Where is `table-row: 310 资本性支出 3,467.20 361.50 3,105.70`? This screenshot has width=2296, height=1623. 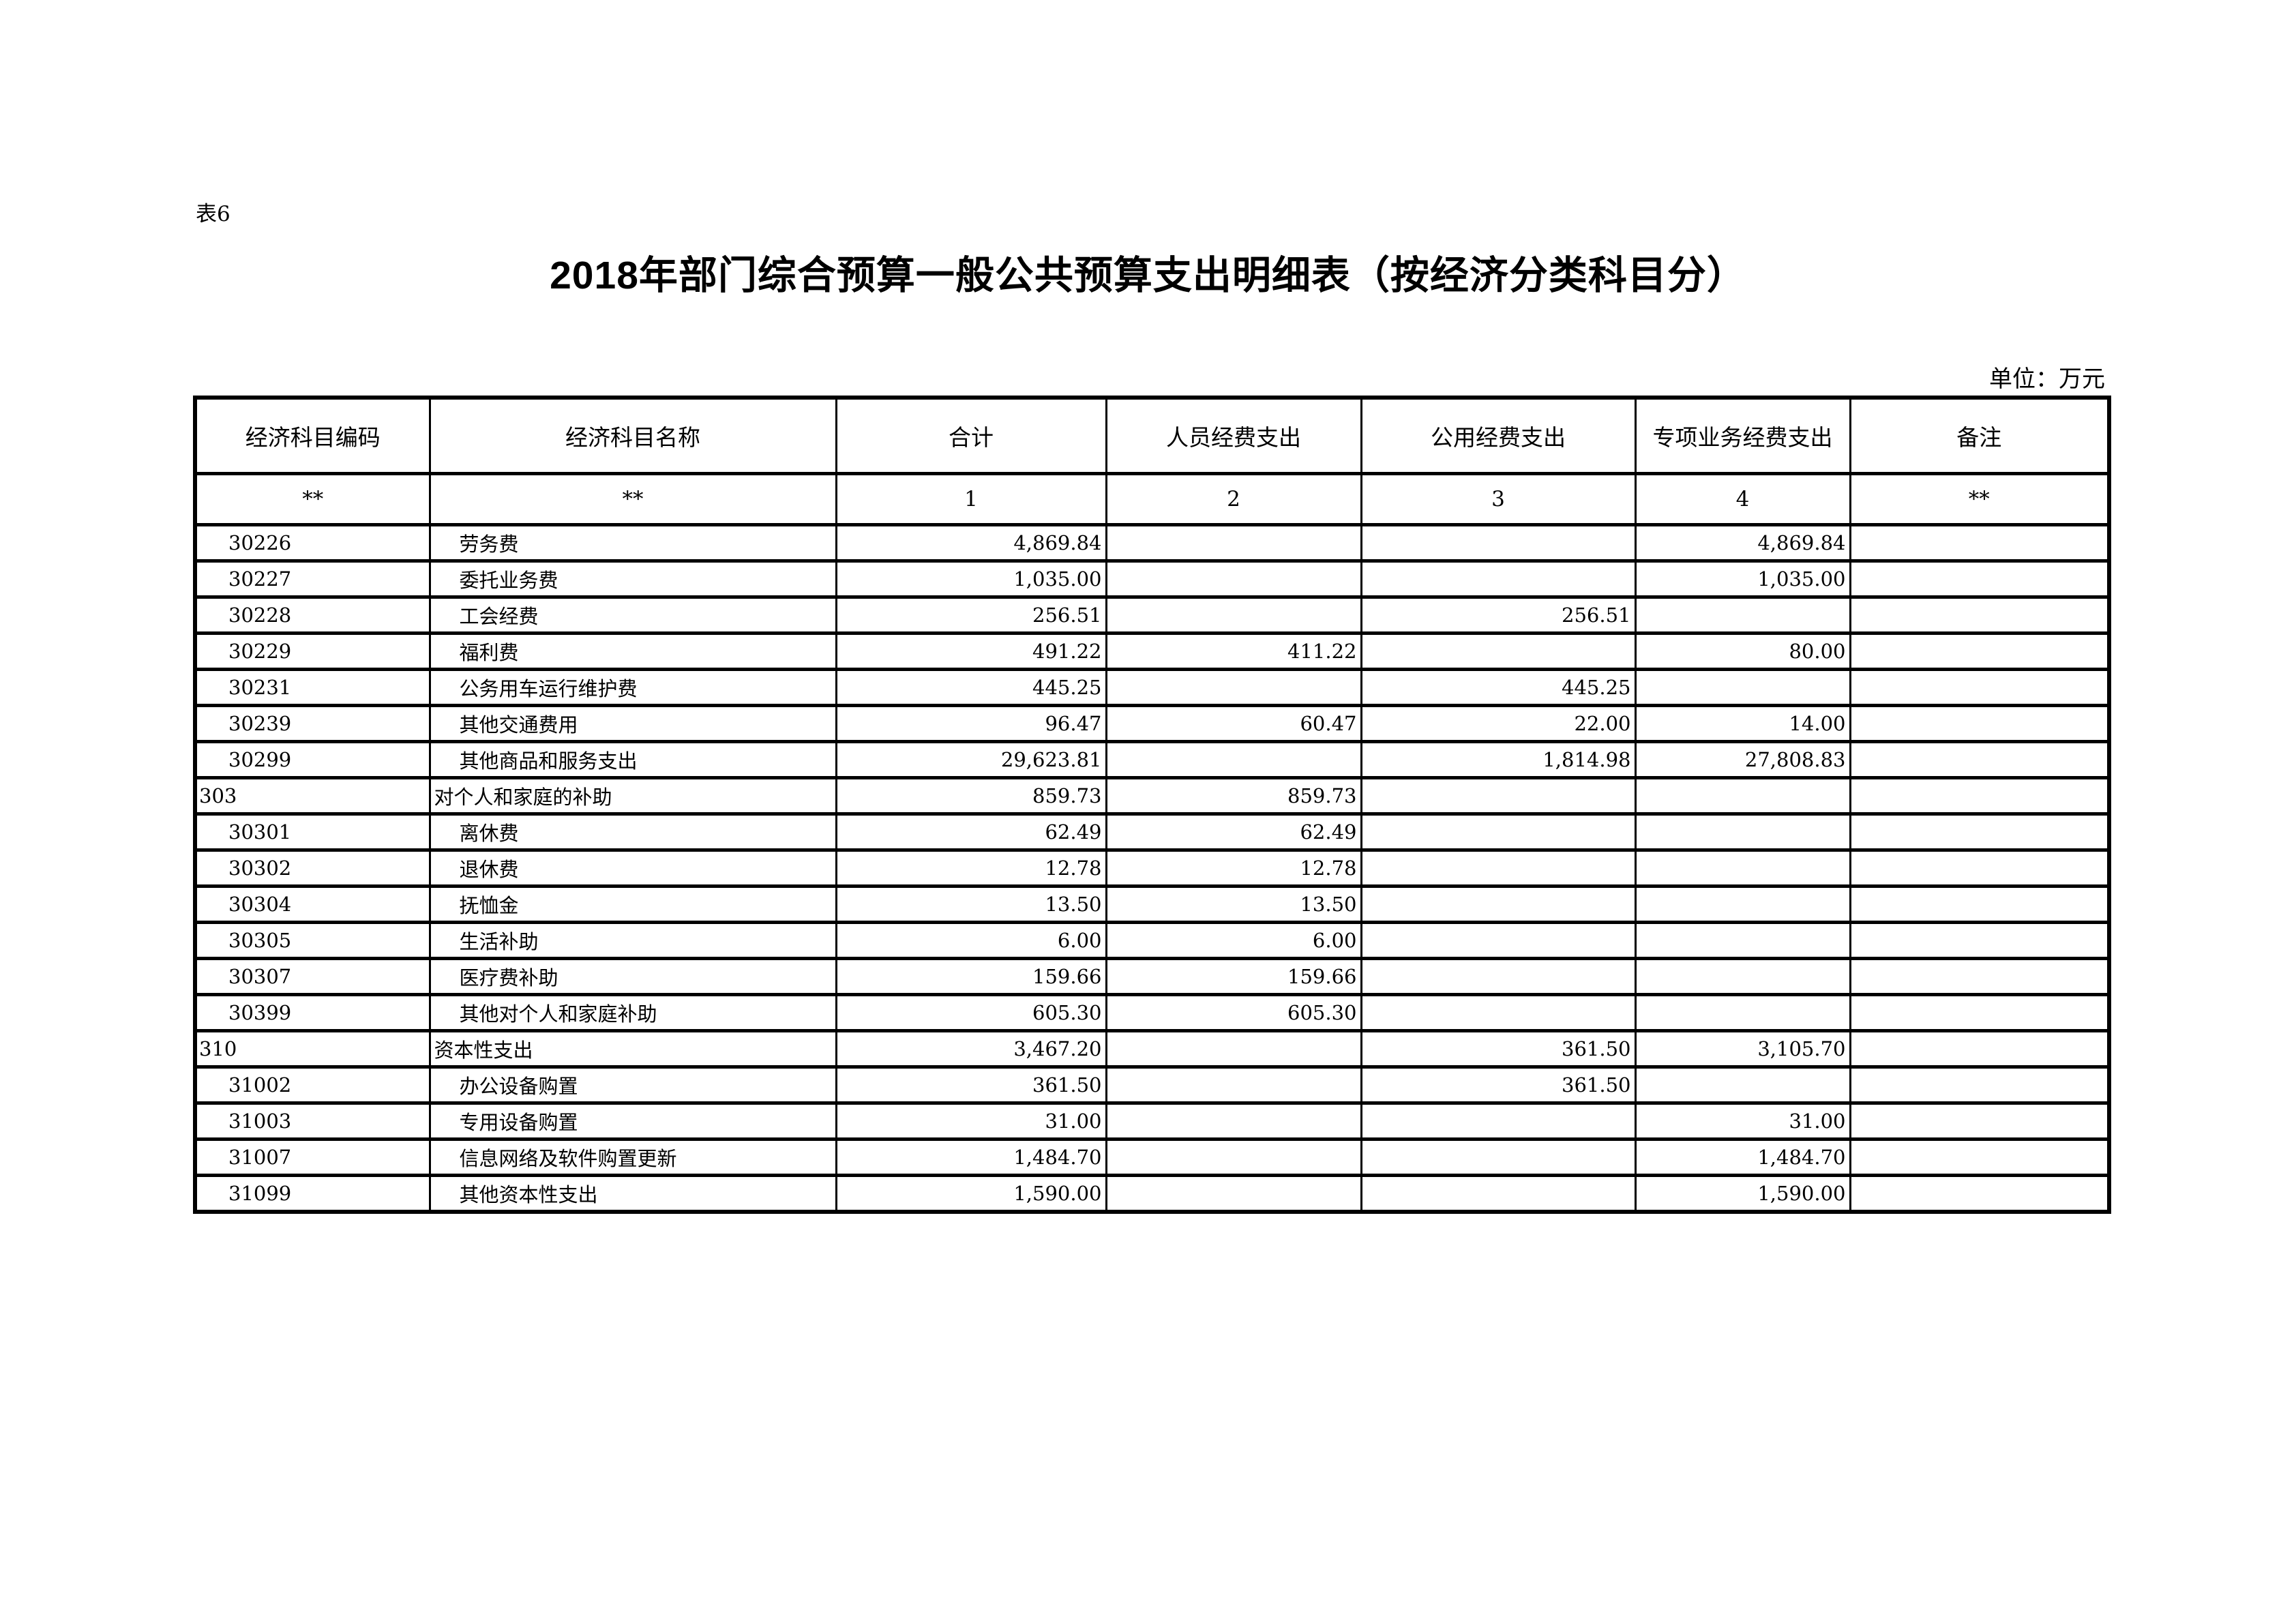 table-row: 310 资本性支出 3,467.20 361.50 3,105.70 is located at coordinates (1153, 1049).